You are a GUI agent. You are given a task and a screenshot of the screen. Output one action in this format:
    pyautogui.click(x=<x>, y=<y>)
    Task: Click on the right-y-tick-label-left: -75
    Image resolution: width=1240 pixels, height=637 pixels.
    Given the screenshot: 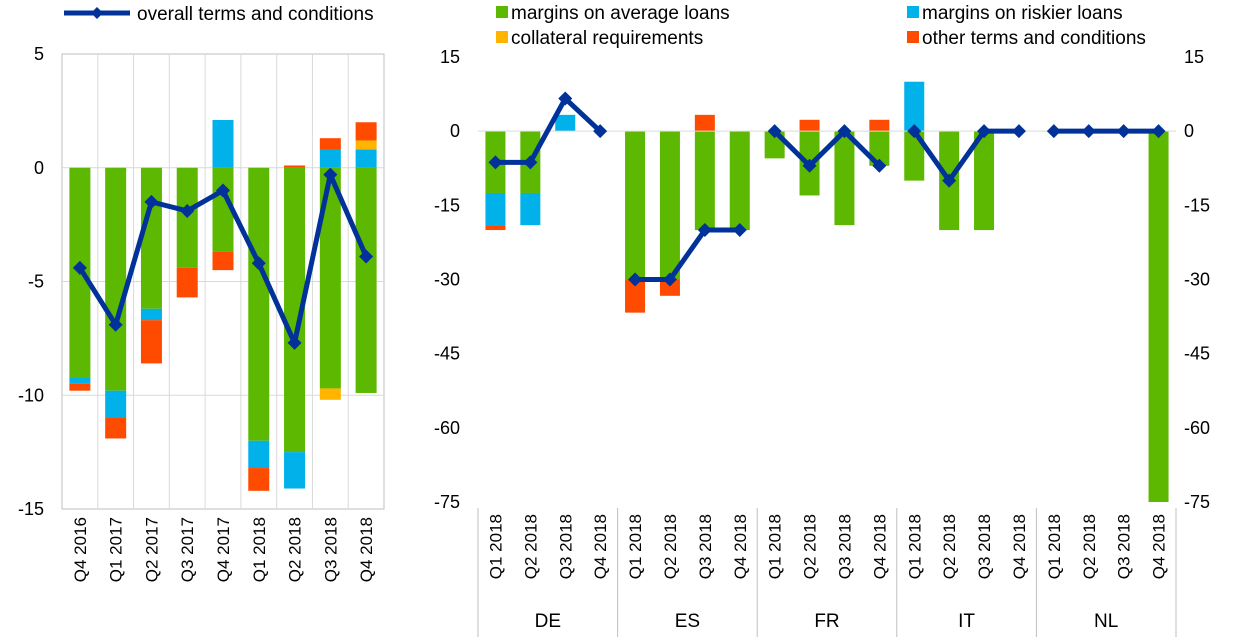 What is the action you would take?
    pyautogui.click(x=447, y=502)
    